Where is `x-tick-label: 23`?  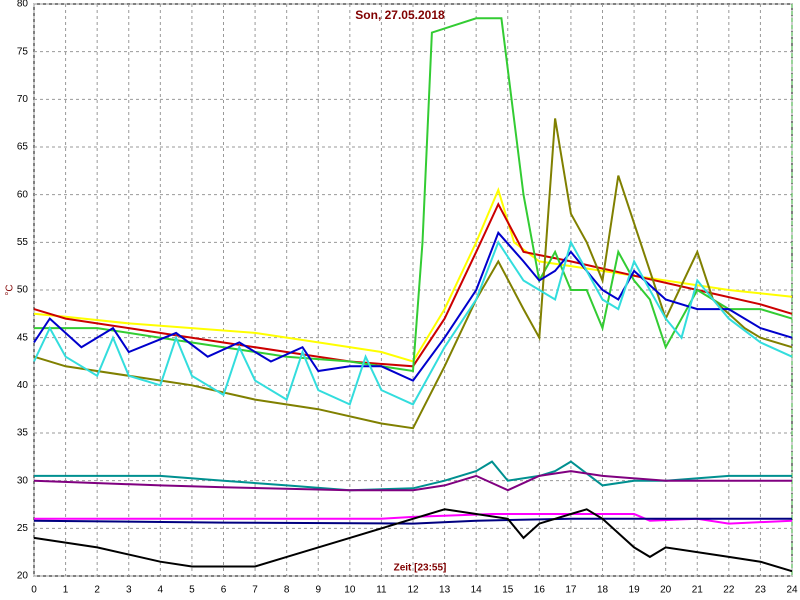
x-tick-label: 23 is located at coordinates (761, 590).